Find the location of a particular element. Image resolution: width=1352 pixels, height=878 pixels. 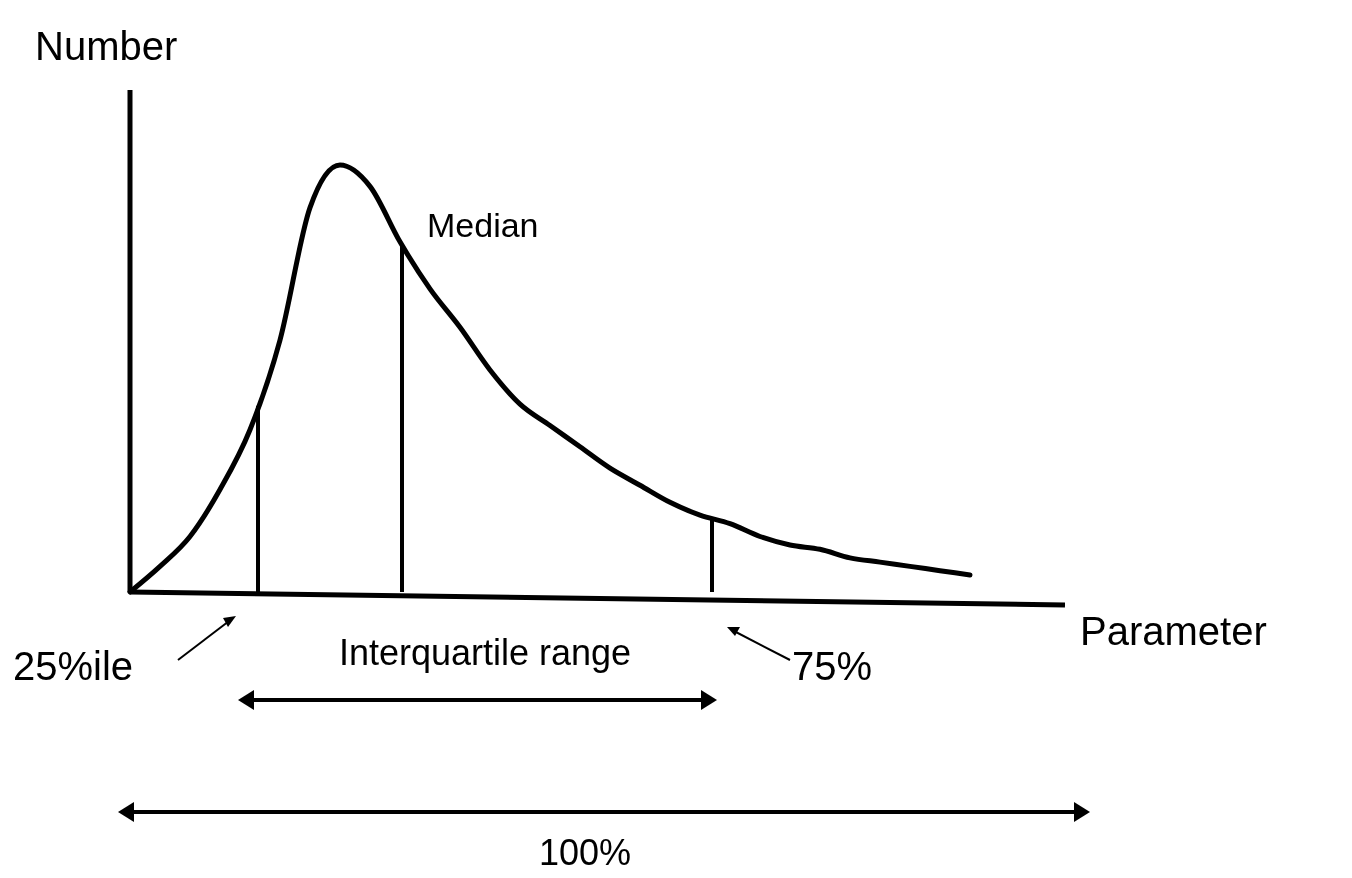

text: 75% is located at coordinates (832, 666).